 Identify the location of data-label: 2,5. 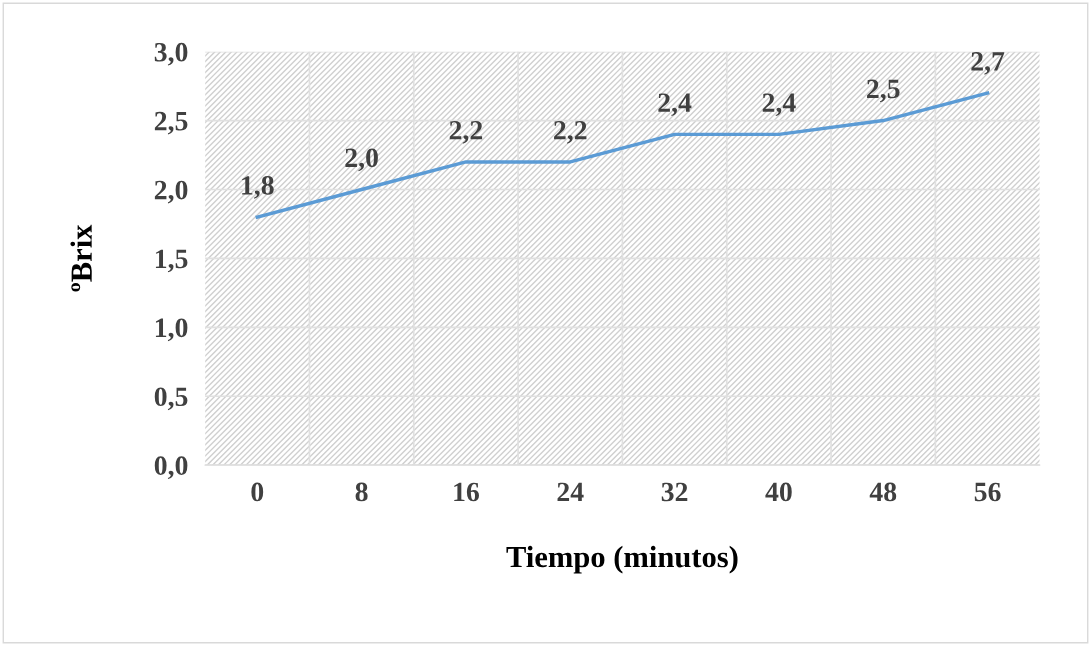
(883, 91).